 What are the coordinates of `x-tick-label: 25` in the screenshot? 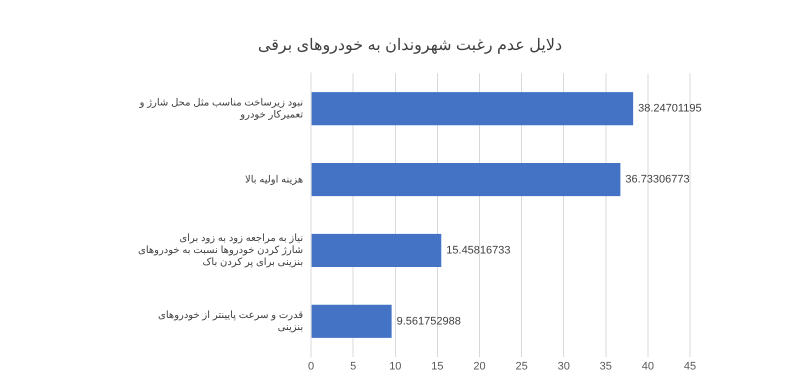 It's located at (521, 366).